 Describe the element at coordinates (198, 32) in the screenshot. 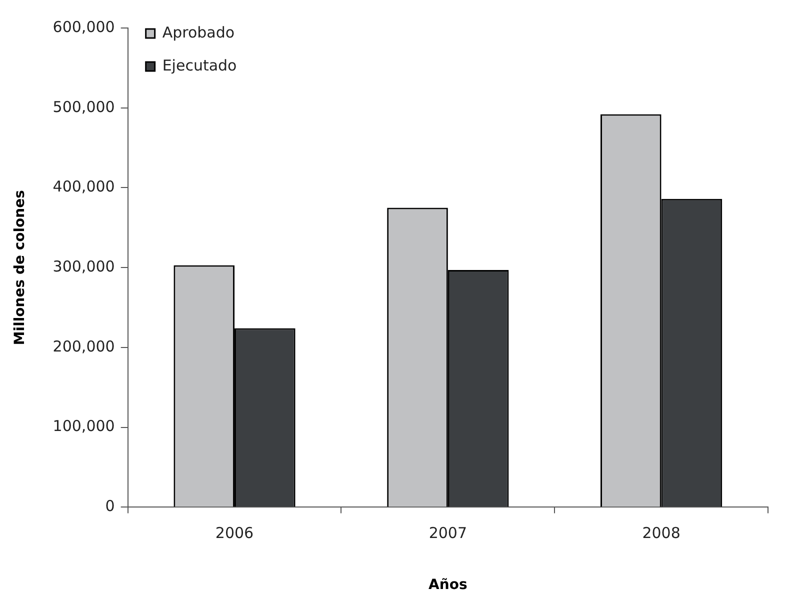

I see `legend-label: Aprobado` at that location.